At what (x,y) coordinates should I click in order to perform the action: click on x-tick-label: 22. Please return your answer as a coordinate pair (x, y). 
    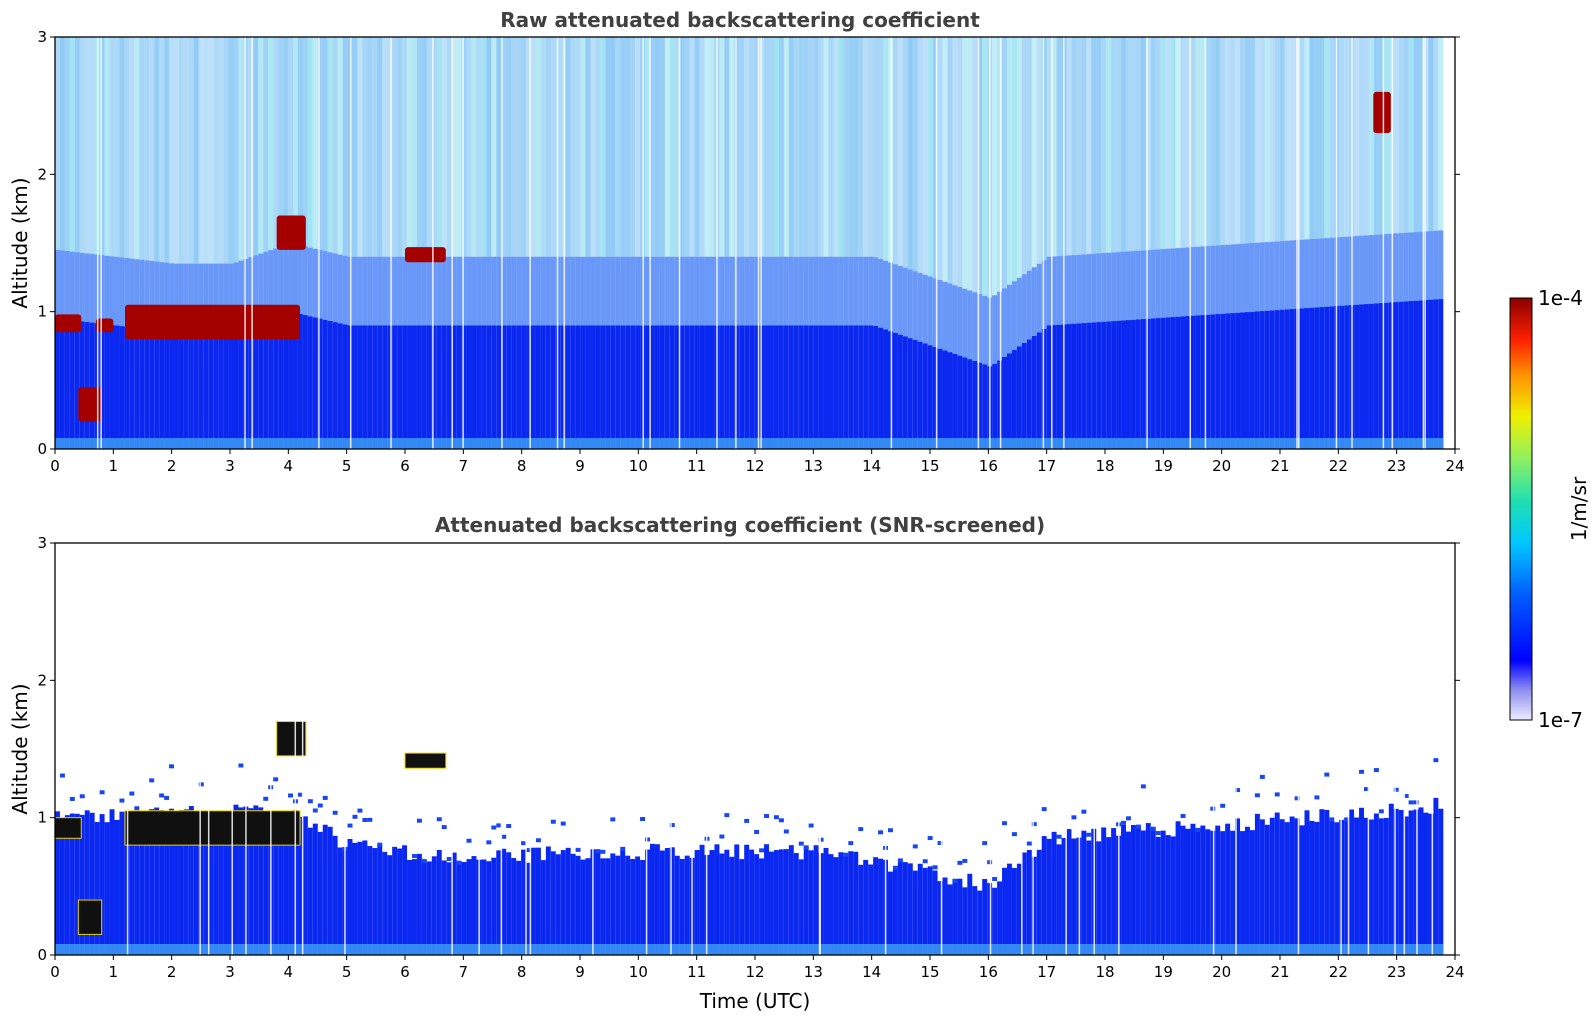
    Looking at the image, I should click on (1338, 466).